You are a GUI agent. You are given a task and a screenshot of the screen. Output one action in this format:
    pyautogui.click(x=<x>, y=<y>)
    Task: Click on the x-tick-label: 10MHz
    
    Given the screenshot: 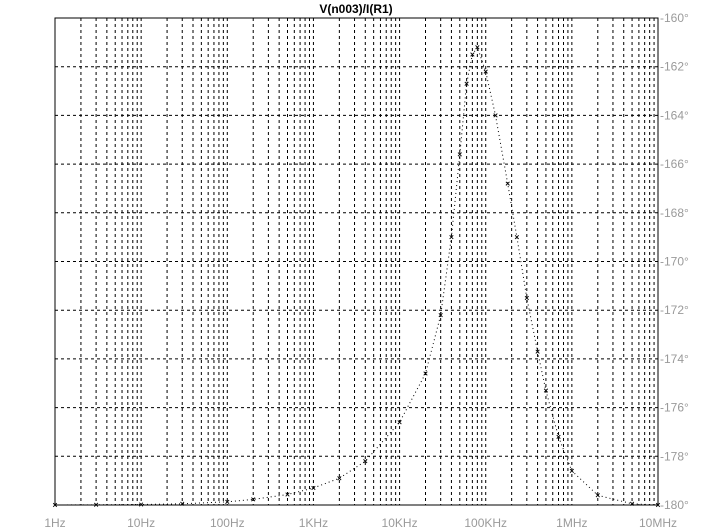 What is the action you would take?
    pyautogui.click(x=658, y=523)
    